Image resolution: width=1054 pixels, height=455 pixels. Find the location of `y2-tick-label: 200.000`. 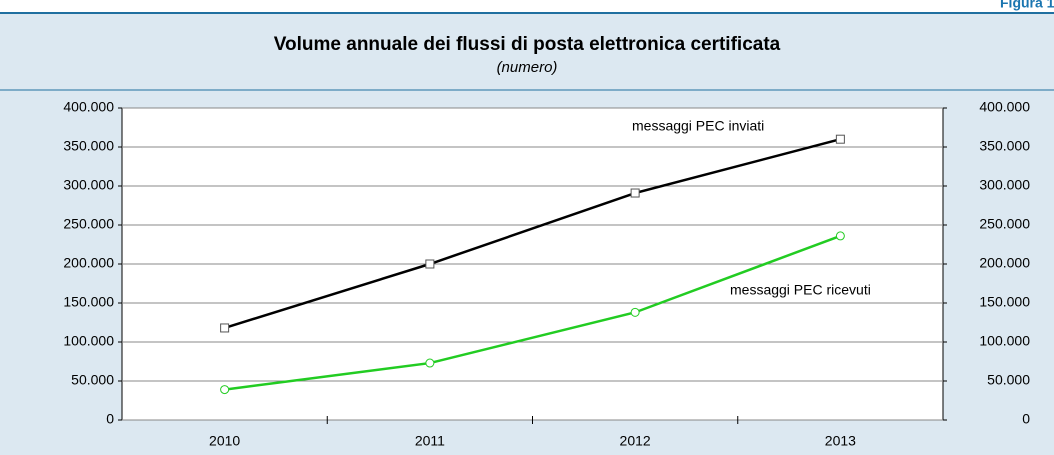

y2-tick-label: 200.000 is located at coordinates (1004, 263).